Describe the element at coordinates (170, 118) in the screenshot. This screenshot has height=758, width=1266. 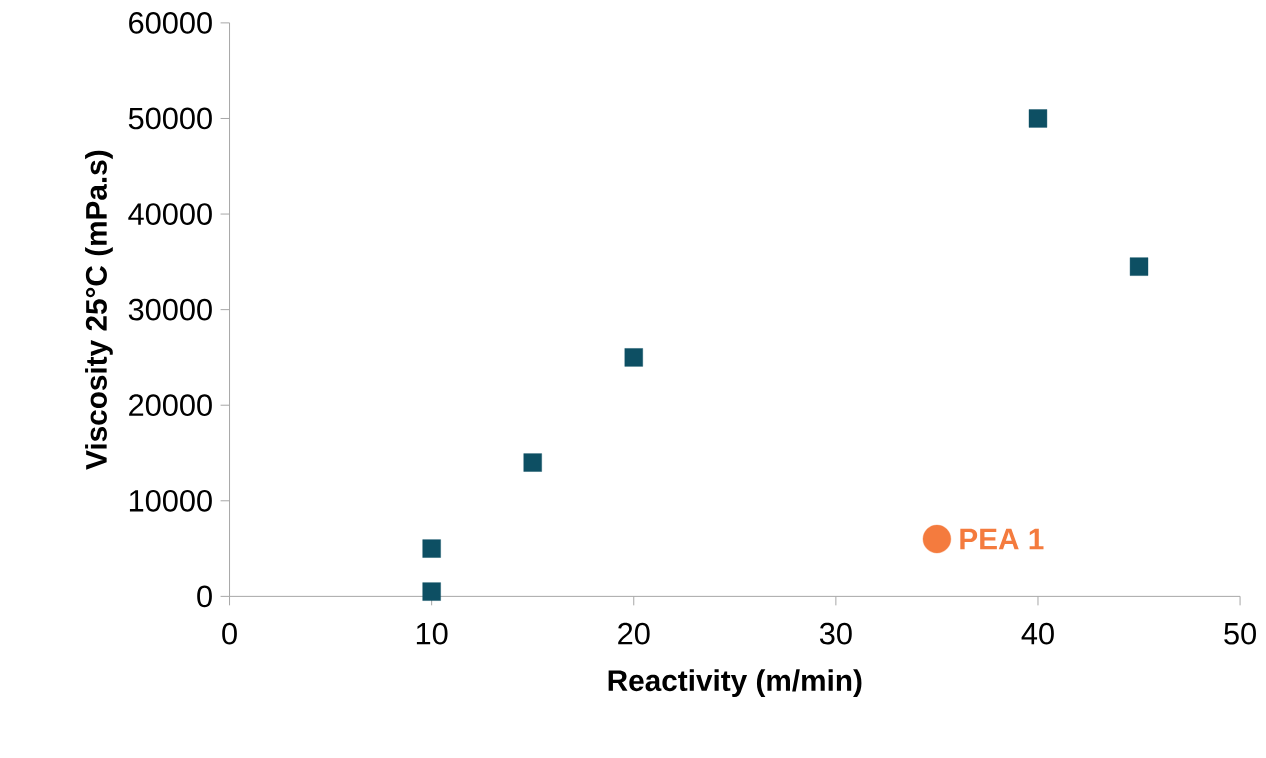
I see `y-tick-label: 50000` at that location.